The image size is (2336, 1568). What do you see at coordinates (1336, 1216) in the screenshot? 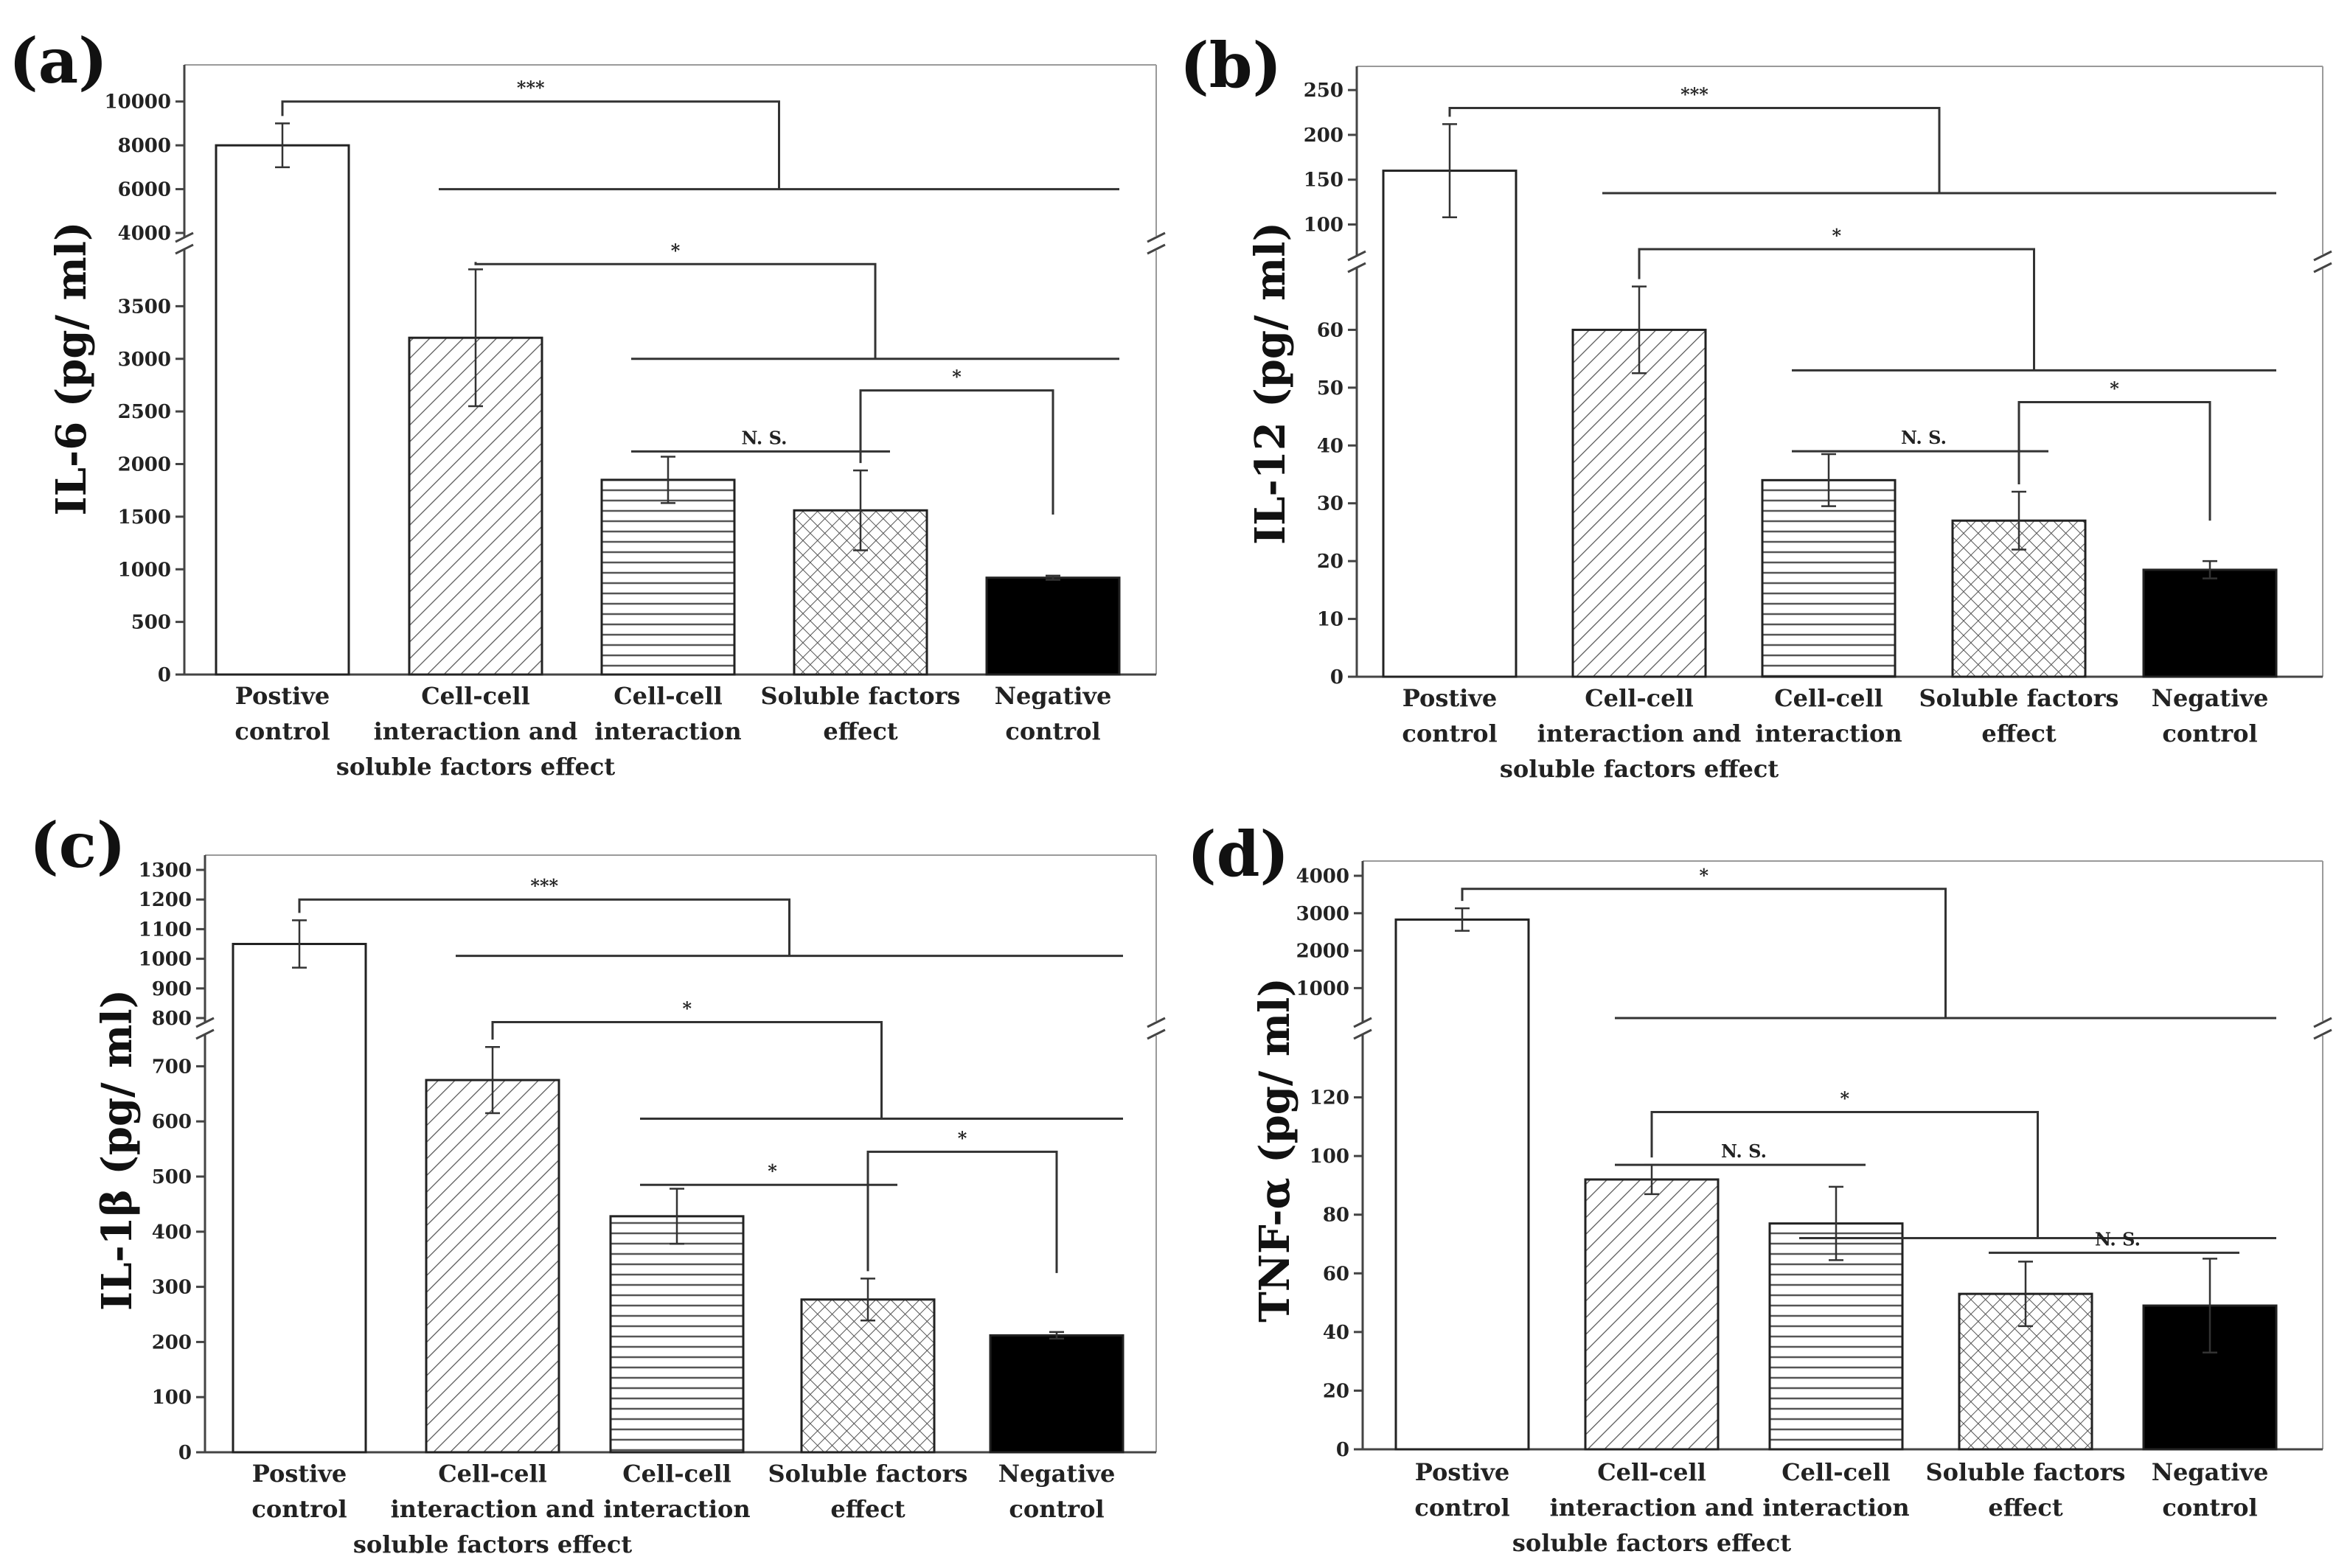
I see `y-tick-label: 80` at bounding box center [1336, 1216].